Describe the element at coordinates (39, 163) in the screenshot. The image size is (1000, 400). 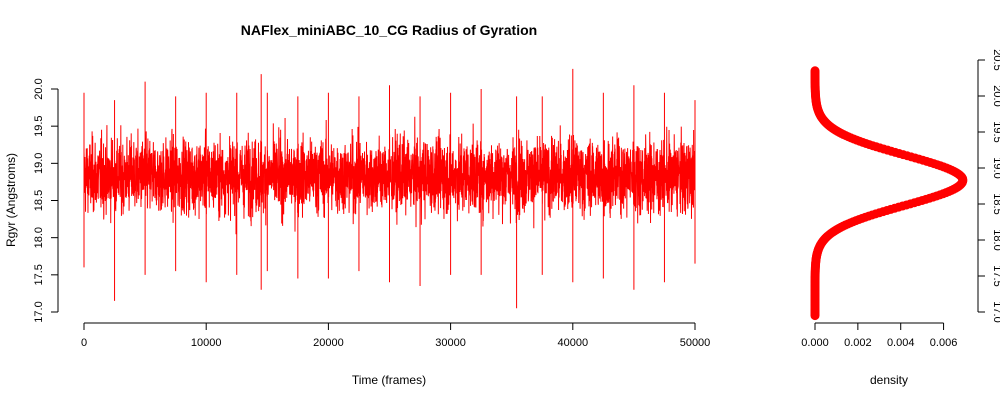
I see `rgyr-y-tick-label: 19.0` at that location.